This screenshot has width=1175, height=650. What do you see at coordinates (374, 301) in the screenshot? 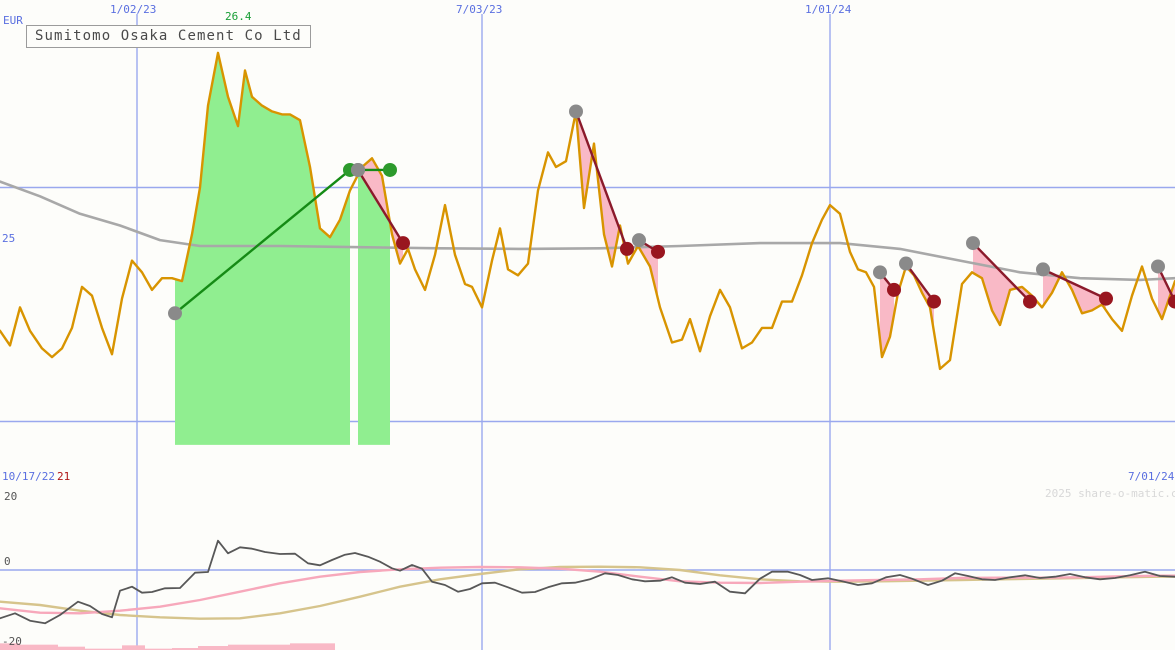
I see `uptrend-zone` at bounding box center [374, 301].